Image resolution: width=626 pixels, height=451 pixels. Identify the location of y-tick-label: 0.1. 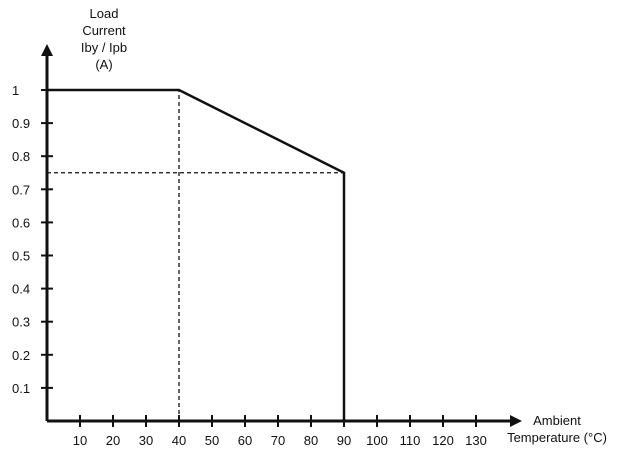
(21, 388).